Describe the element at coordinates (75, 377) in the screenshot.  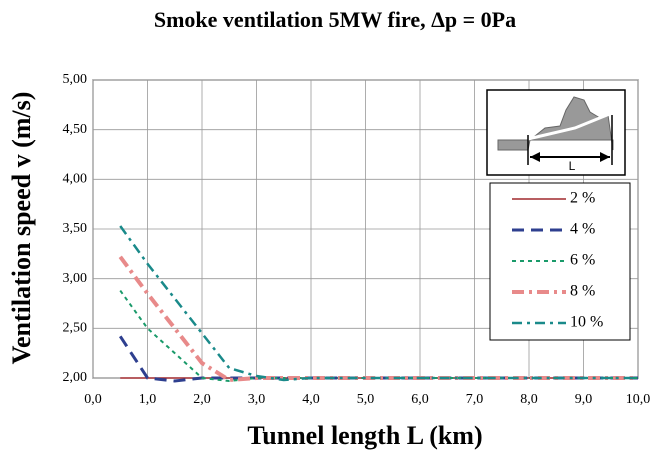
I see `y-tick-label: 2,00` at that location.